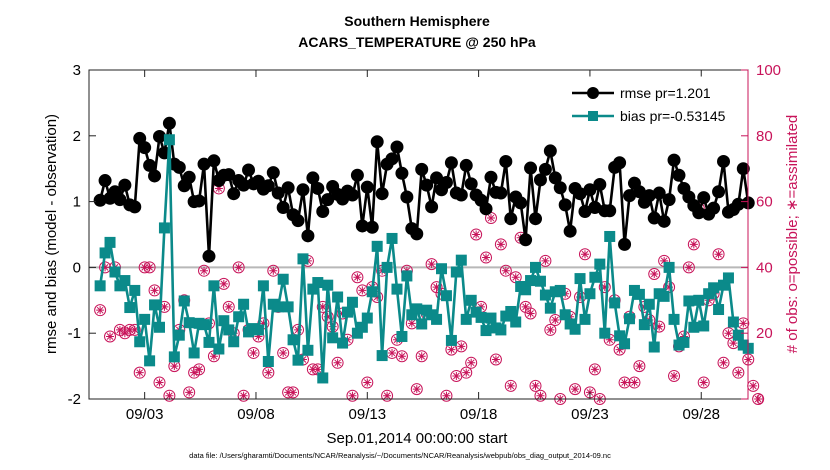  What do you see at coordinates (768, 70) in the screenshot?
I see `y-right-tick-label: 100` at bounding box center [768, 70].